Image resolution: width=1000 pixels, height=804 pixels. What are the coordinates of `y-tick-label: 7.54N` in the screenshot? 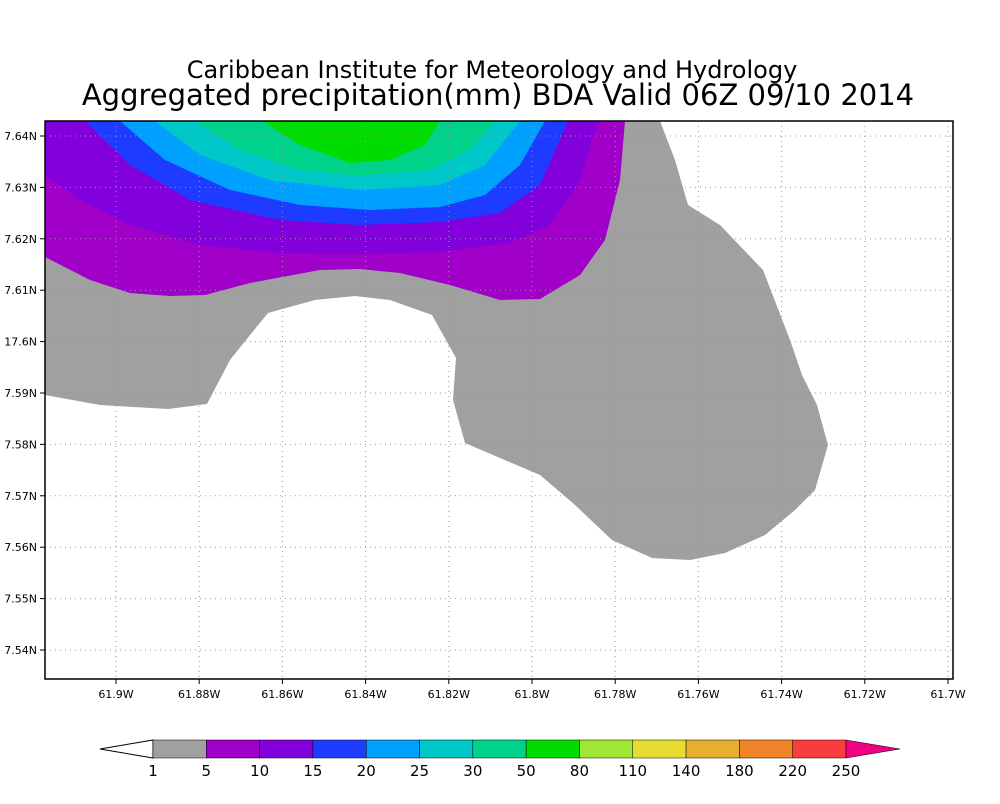 It's located at (20, 650).